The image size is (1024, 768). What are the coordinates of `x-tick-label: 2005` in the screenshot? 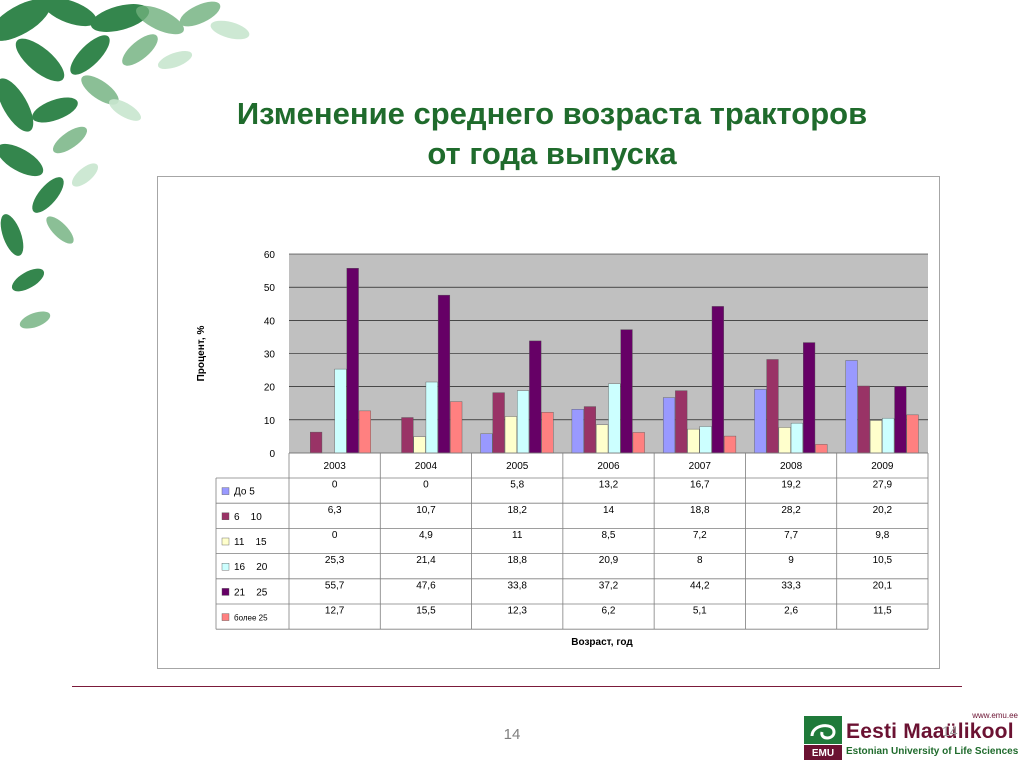 It's located at (517, 466).